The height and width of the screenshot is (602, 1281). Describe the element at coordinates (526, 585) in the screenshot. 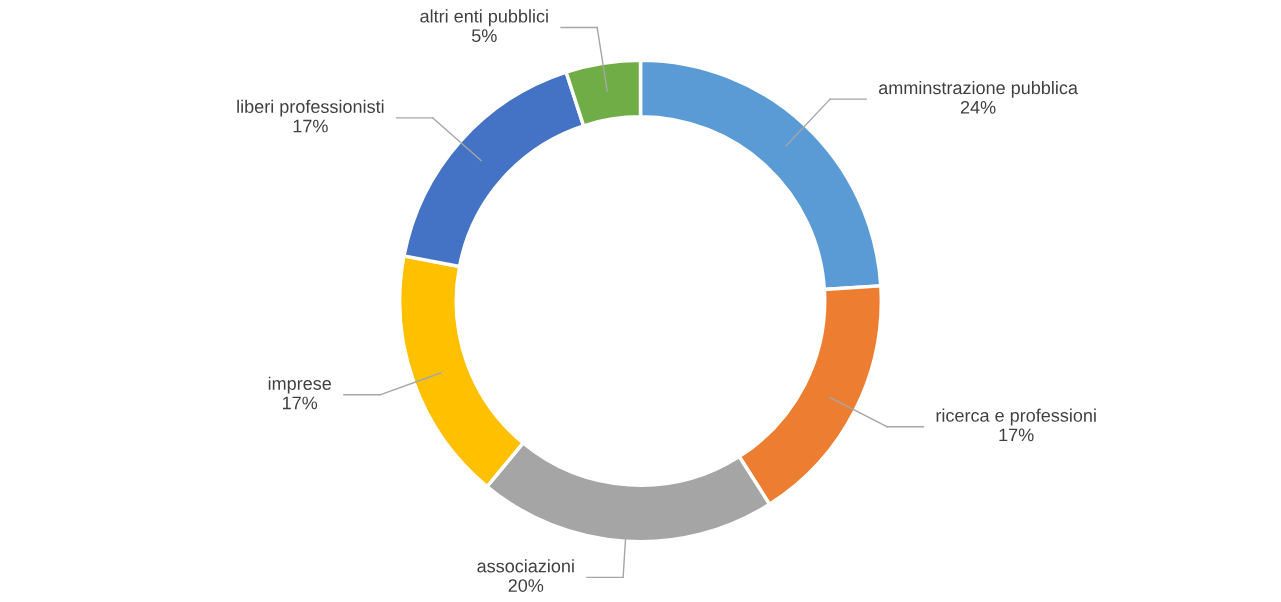

I see `data-label: 20%` at that location.